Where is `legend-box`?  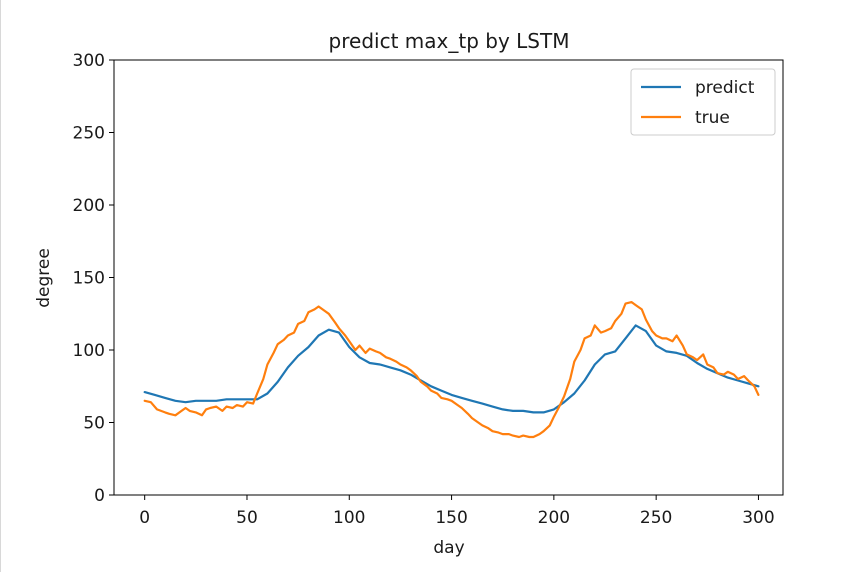
legend-box is located at coordinates (703, 102).